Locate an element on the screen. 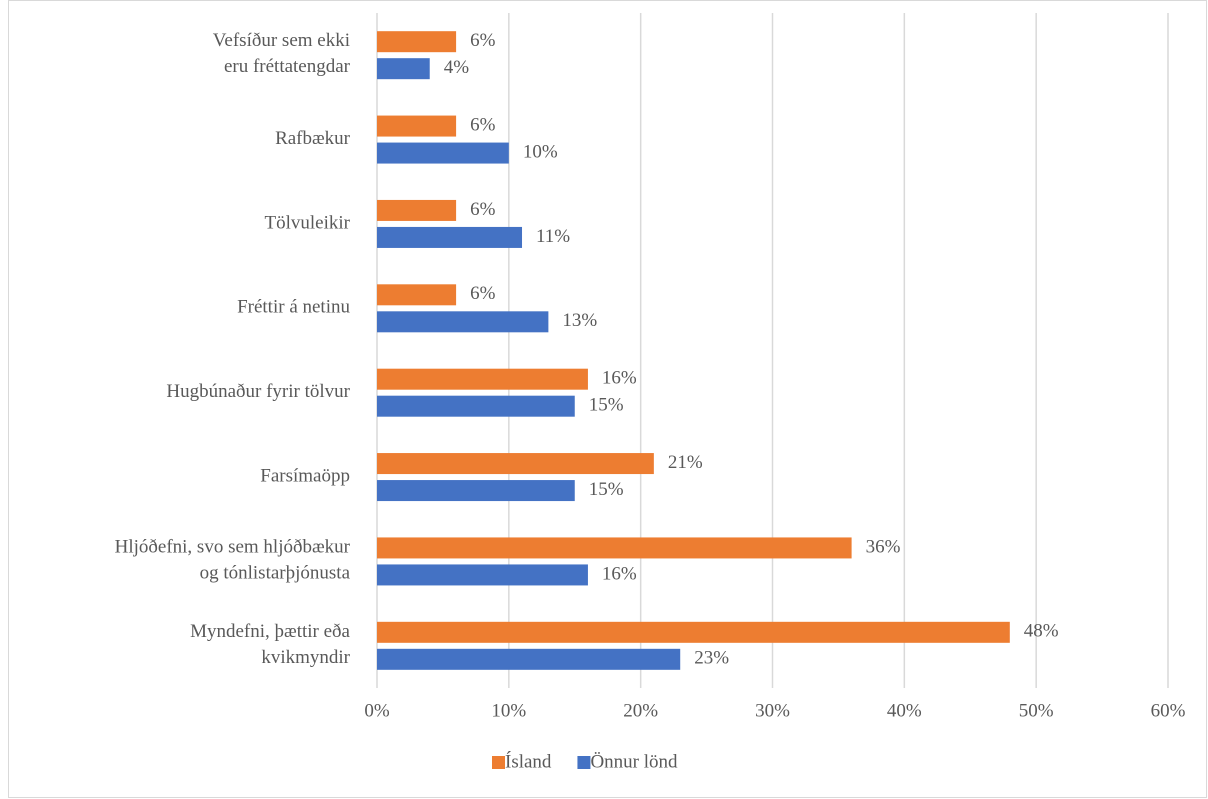 This screenshot has height=799, width=1208. y-tick-label: Vefsíður sem ekki eru fréttatengdar is located at coordinates (282, 54).